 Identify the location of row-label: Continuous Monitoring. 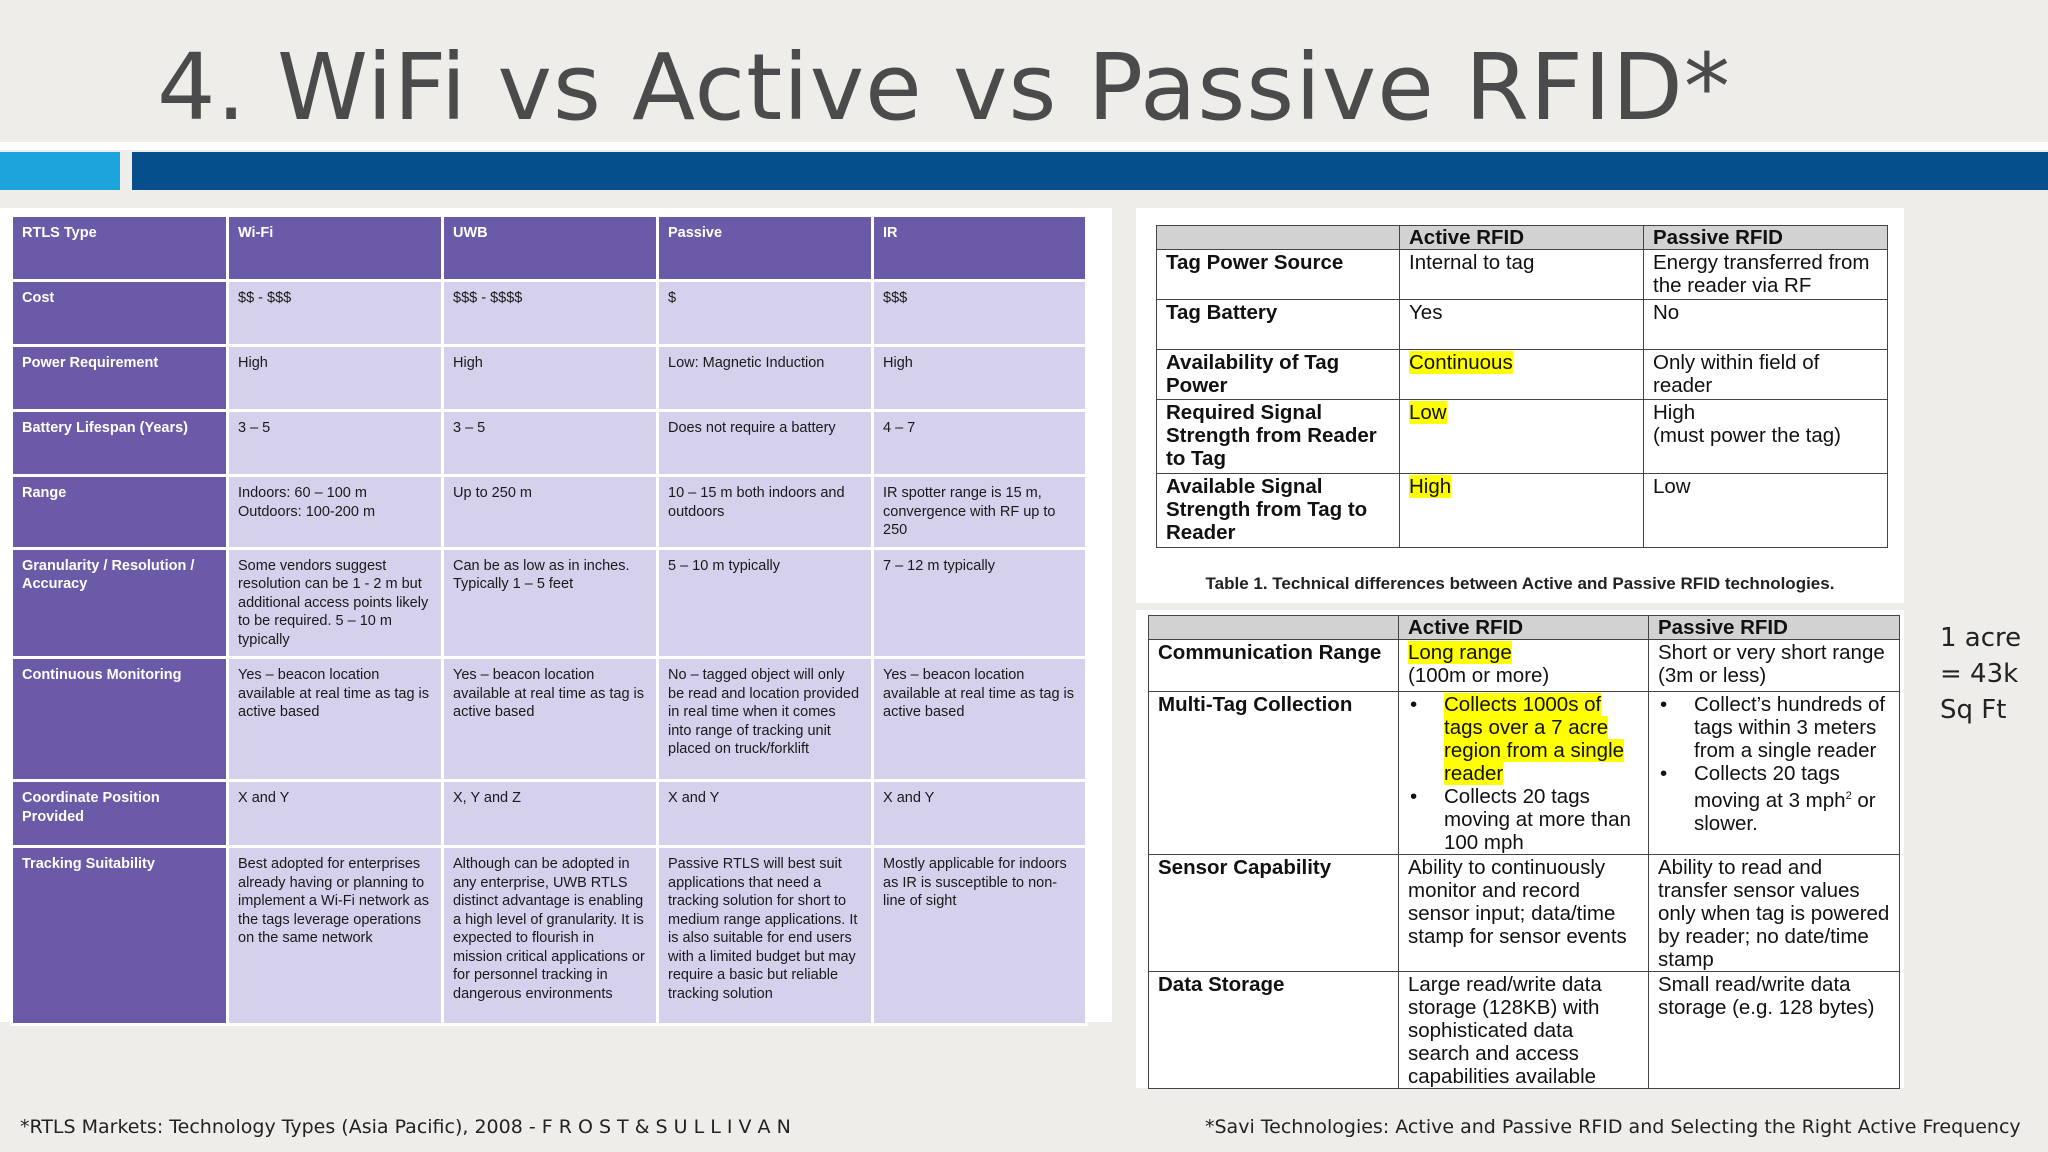
(119, 719).